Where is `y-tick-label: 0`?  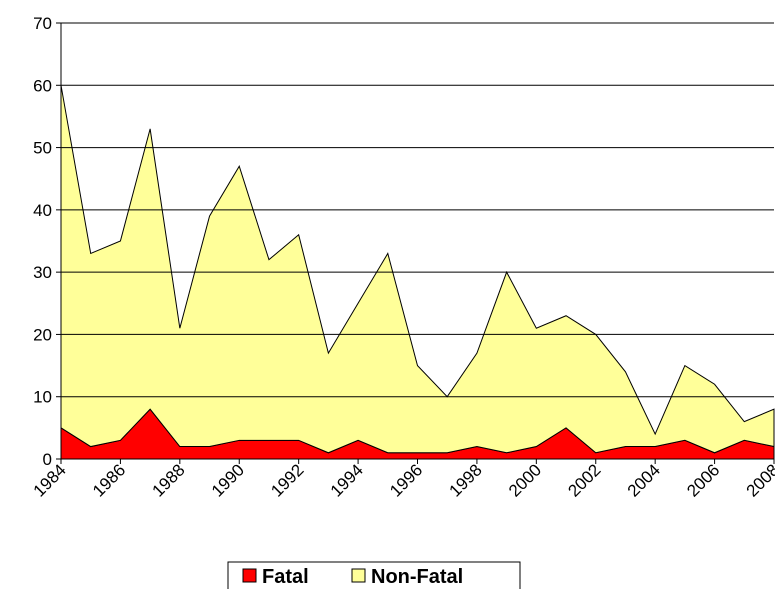
y-tick-label: 0 is located at coordinates (47, 459).